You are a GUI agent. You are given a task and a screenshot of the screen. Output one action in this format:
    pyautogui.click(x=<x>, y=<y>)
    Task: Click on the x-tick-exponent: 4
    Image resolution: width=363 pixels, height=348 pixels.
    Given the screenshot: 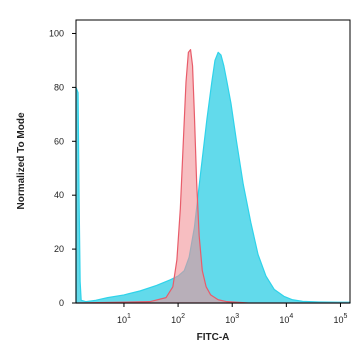 What is the action you would take?
    pyautogui.click(x=291, y=316)
    